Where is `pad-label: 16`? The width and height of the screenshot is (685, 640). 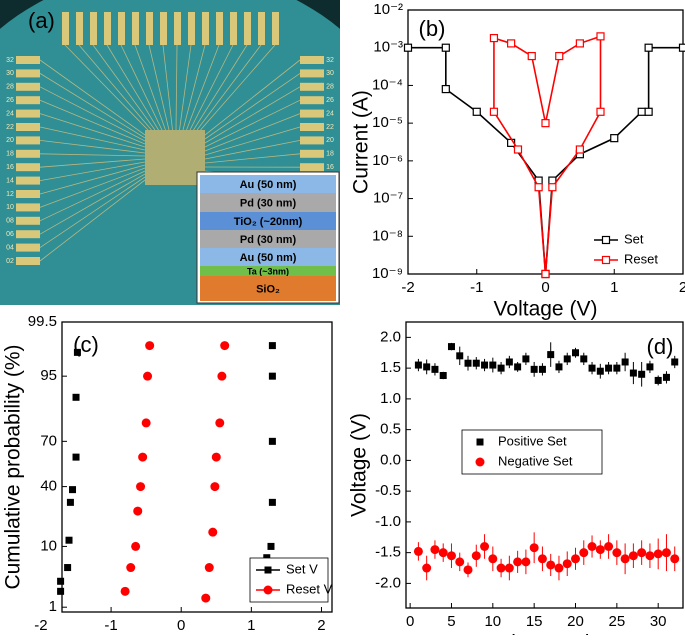 pad-label: 16 is located at coordinates (10, 167).